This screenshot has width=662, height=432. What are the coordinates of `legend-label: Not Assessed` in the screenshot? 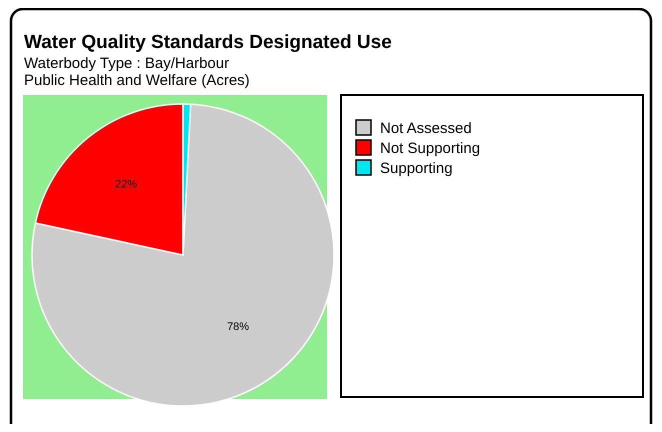 It's located at (426, 128).